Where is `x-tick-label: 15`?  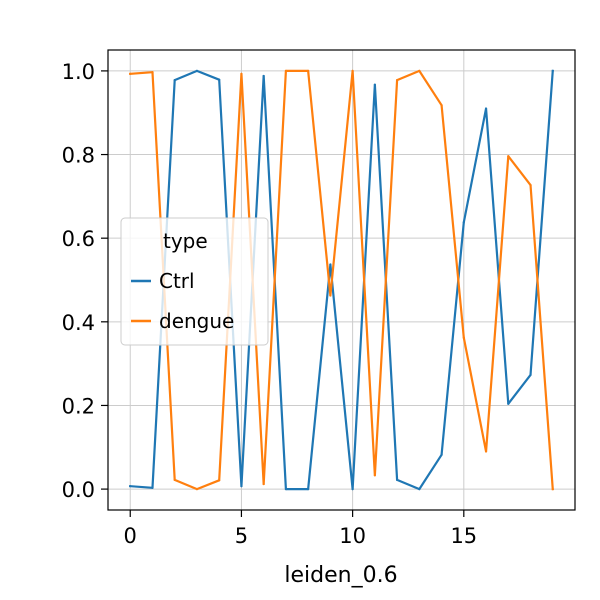 x-tick-label: 15 is located at coordinates (463, 536).